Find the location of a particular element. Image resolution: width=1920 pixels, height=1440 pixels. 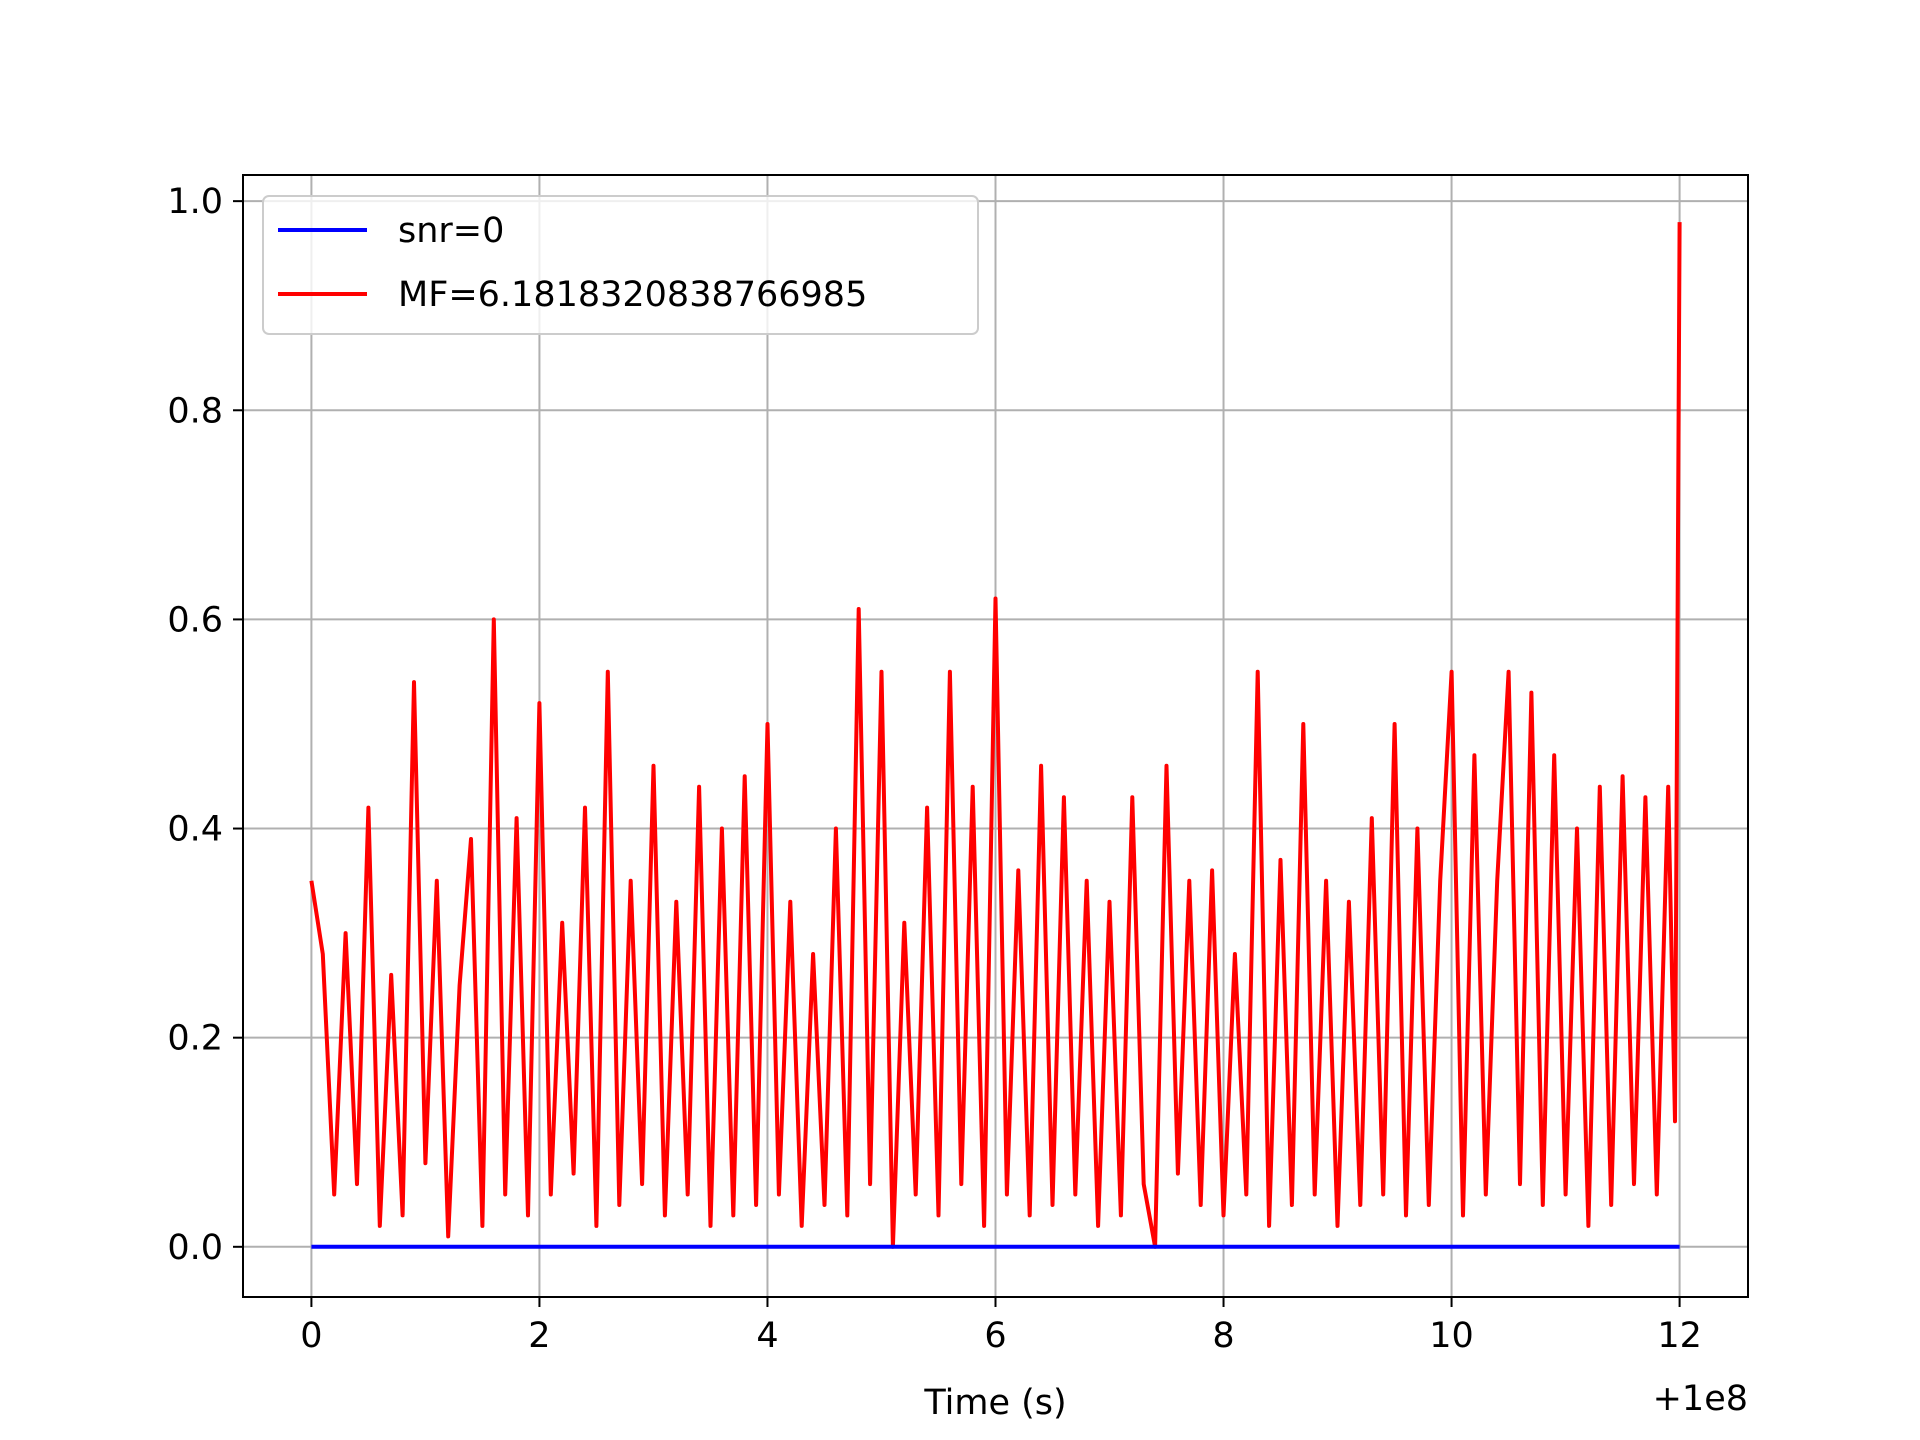

x-tick-label-1: 2 is located at coordinates (539, 1336).